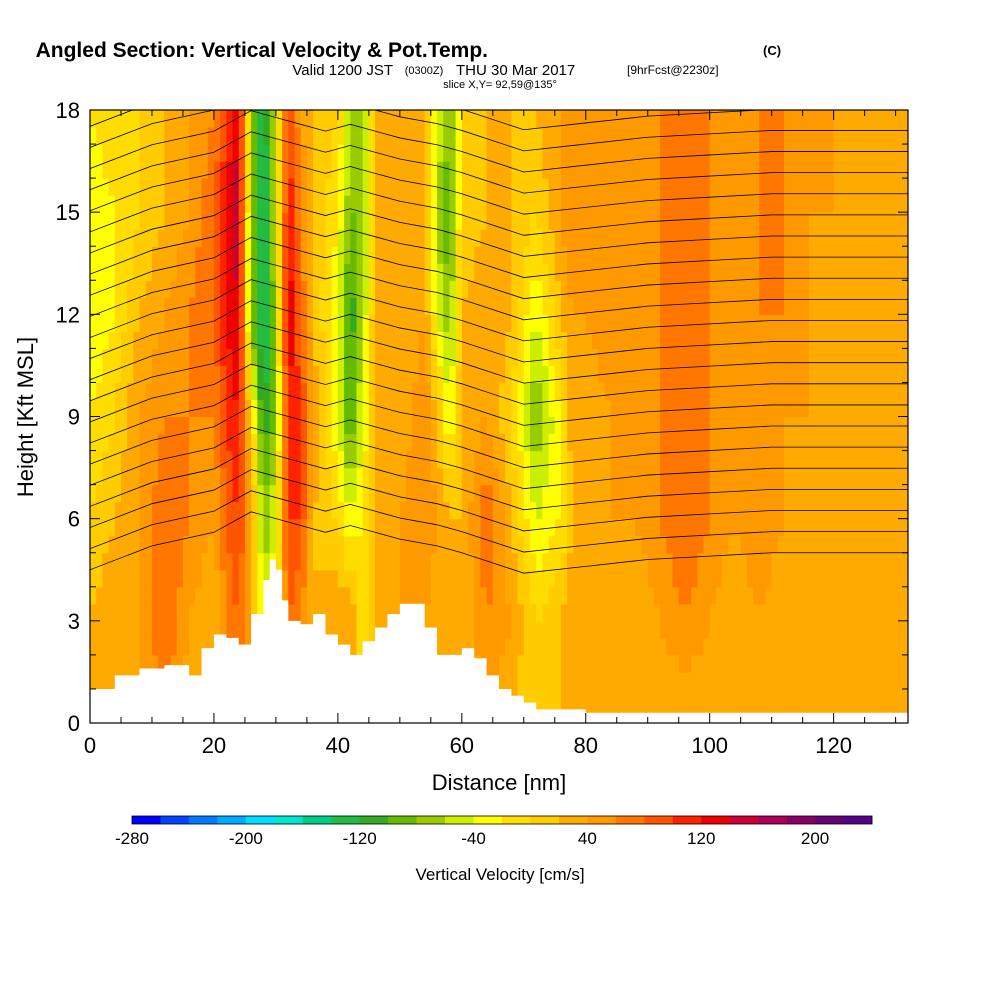 The width and height of the screenshot is (1000, 1000). I want to click on x-axis-label: Distance [nm], so click(499, 782).